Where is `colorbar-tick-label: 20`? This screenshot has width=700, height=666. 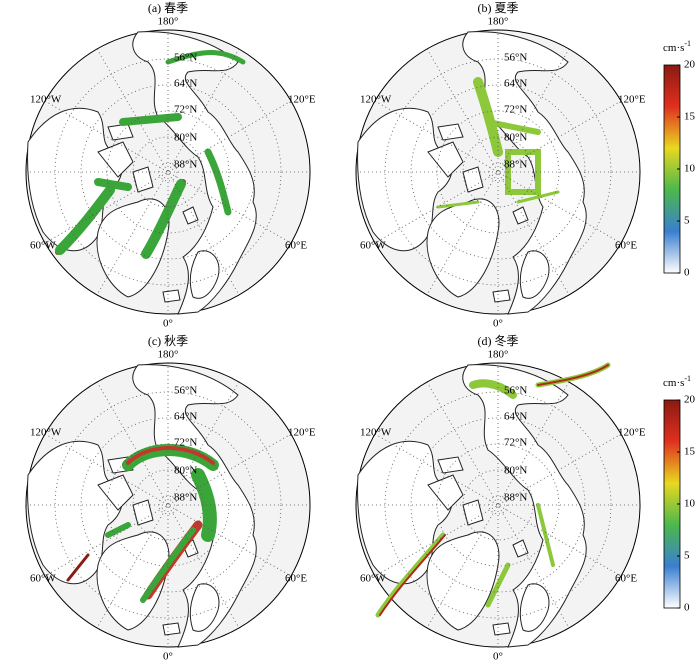 colorbar-tick-label: 20 is located at coordinates (690, 400).